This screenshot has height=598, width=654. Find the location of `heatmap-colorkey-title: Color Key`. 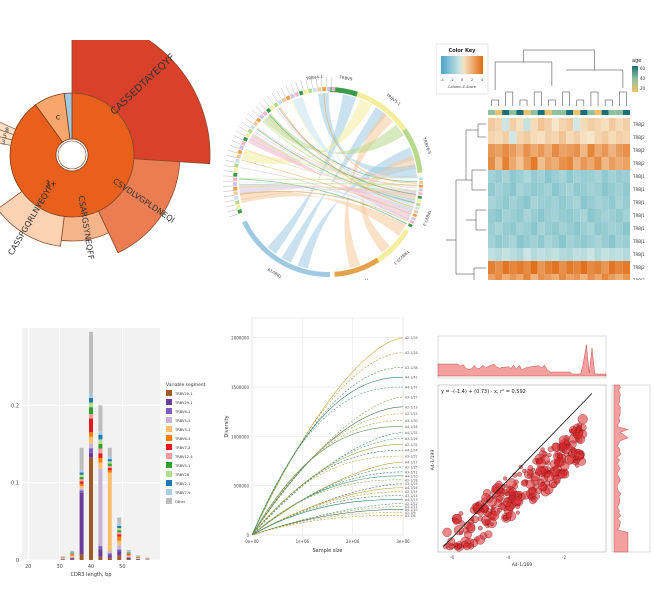

heatmap-colorkey-title: Color Key is located at coordinates (463, 51).